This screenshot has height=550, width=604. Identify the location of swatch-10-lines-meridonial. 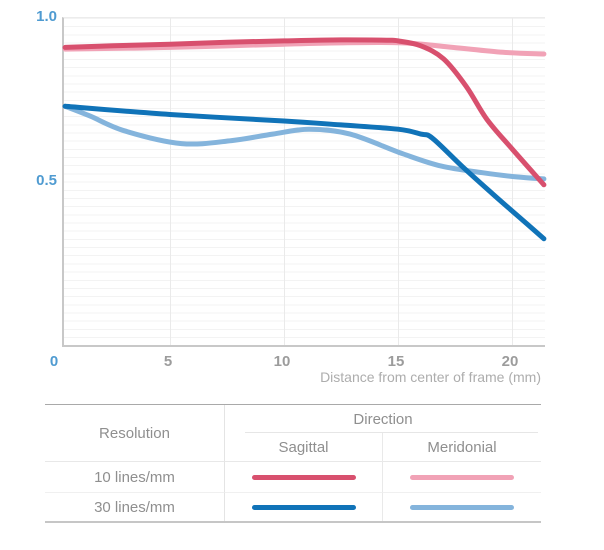
(462, 477).